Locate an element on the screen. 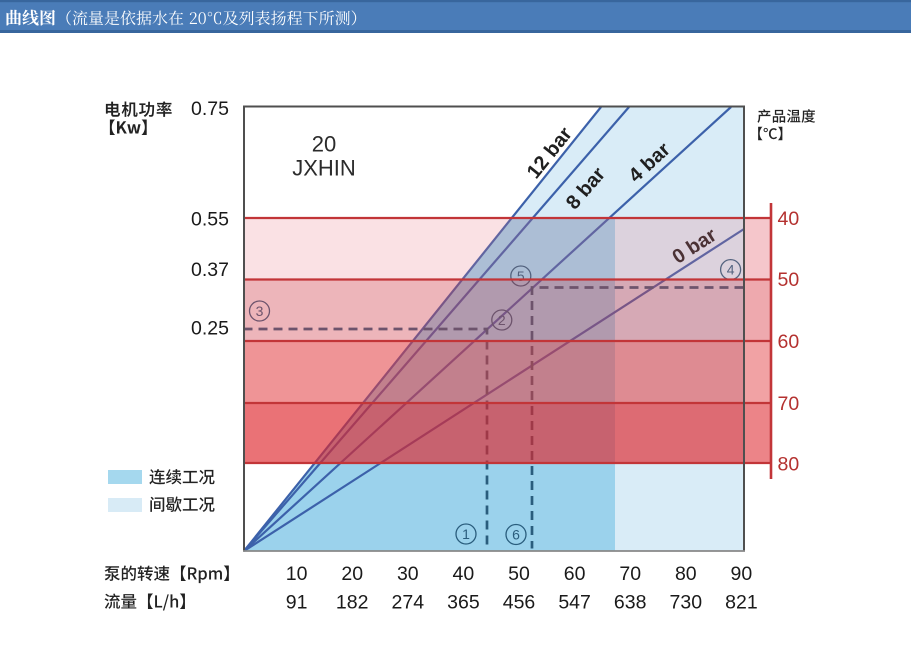  svg-text: 6 is located at coordinates (516, 534).